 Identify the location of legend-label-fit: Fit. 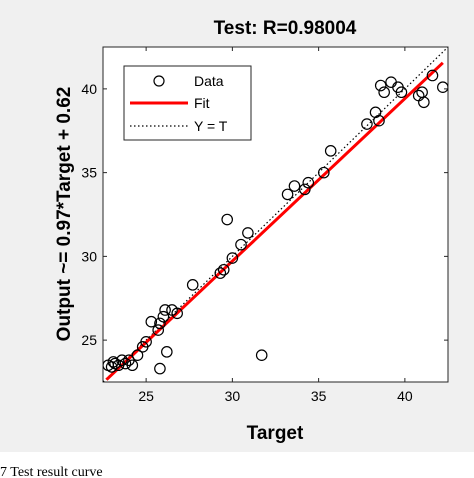
(202, 103).